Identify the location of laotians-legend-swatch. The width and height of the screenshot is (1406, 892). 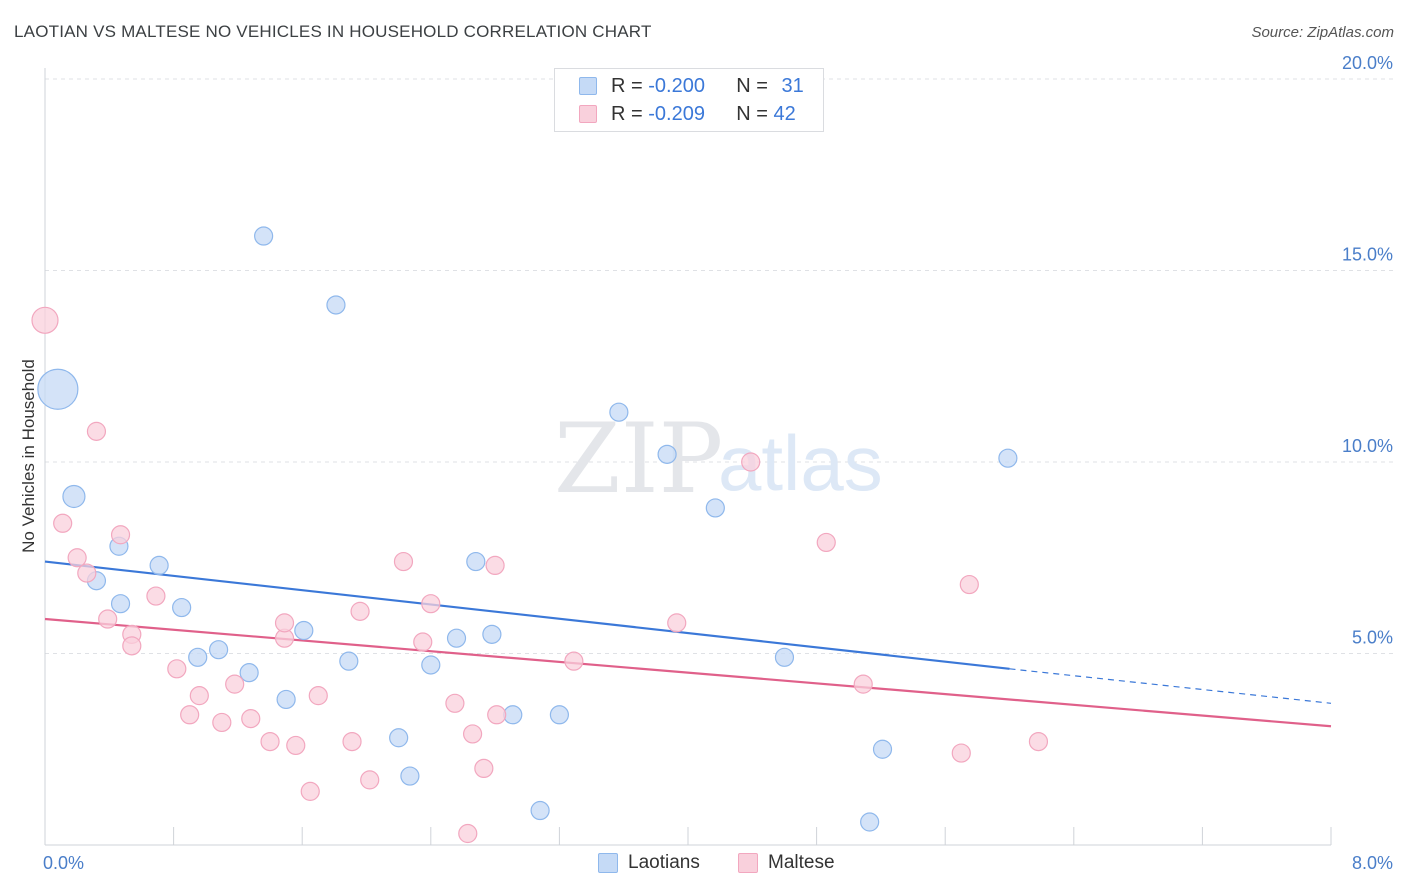
(608, 863).